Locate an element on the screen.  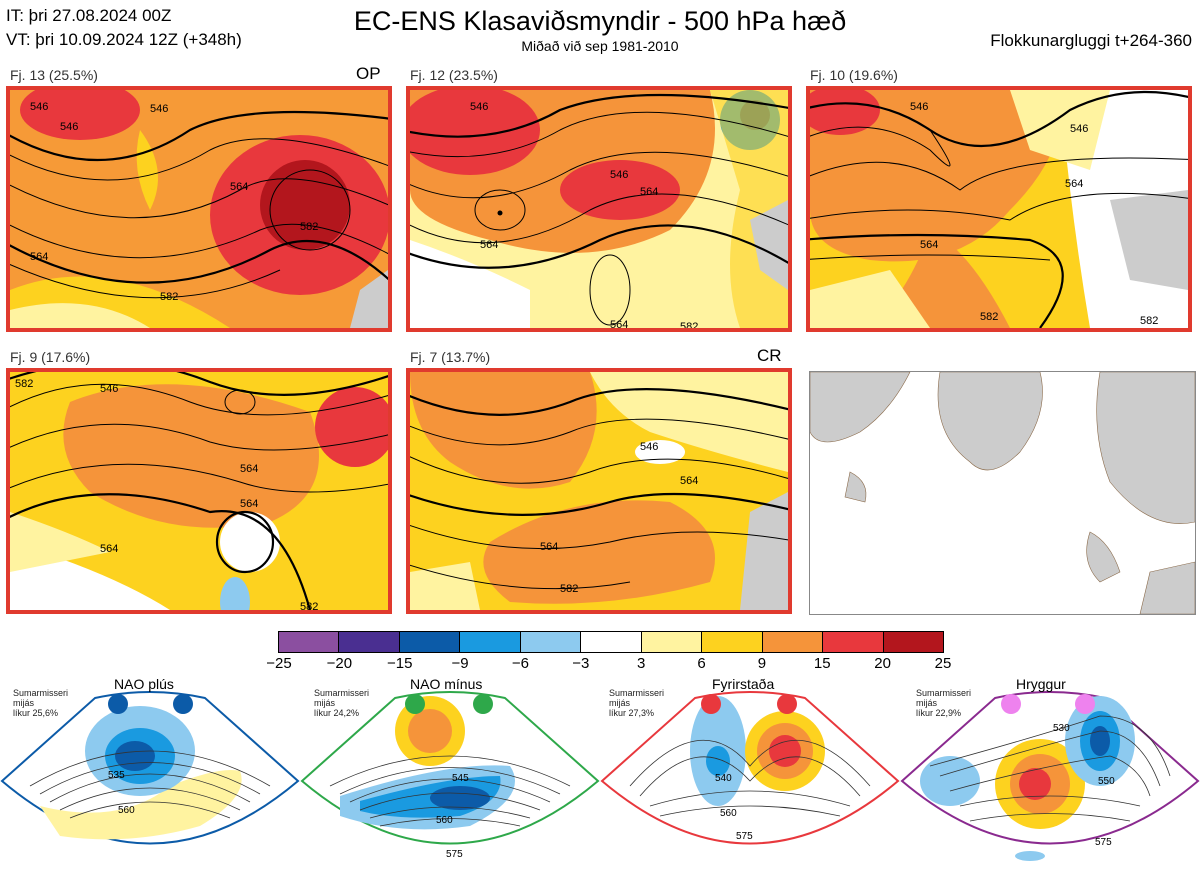
page-subtitle: Miðað við sep 1981-2010 is located at coordinates (600, 46).